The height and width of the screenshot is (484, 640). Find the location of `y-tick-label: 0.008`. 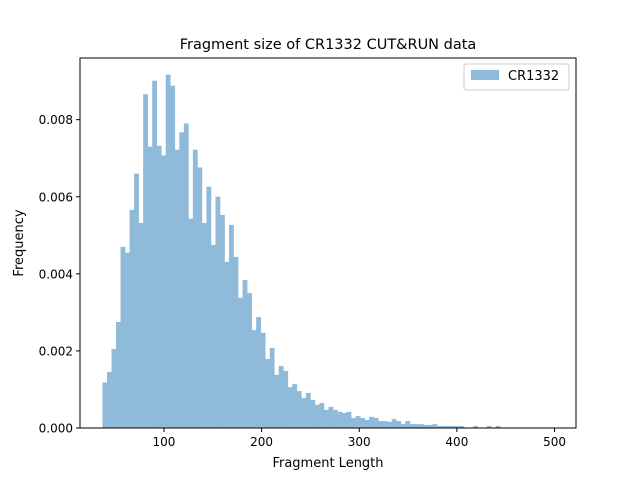

y-tick-label: 0.008 is located at coordinates (56, 120).